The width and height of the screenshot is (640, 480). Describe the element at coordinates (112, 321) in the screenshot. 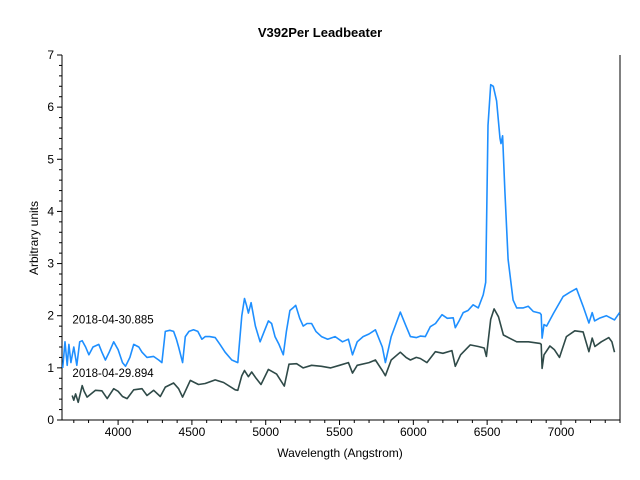

I see `series-label: 2018-04-30.885` at that location.